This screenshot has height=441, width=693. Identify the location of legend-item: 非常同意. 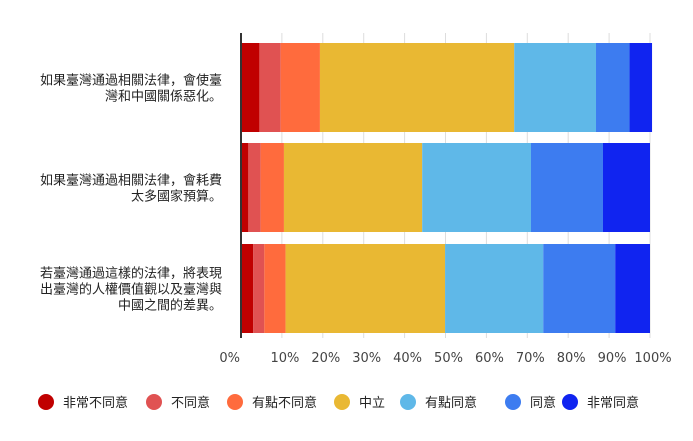
(600, 402).